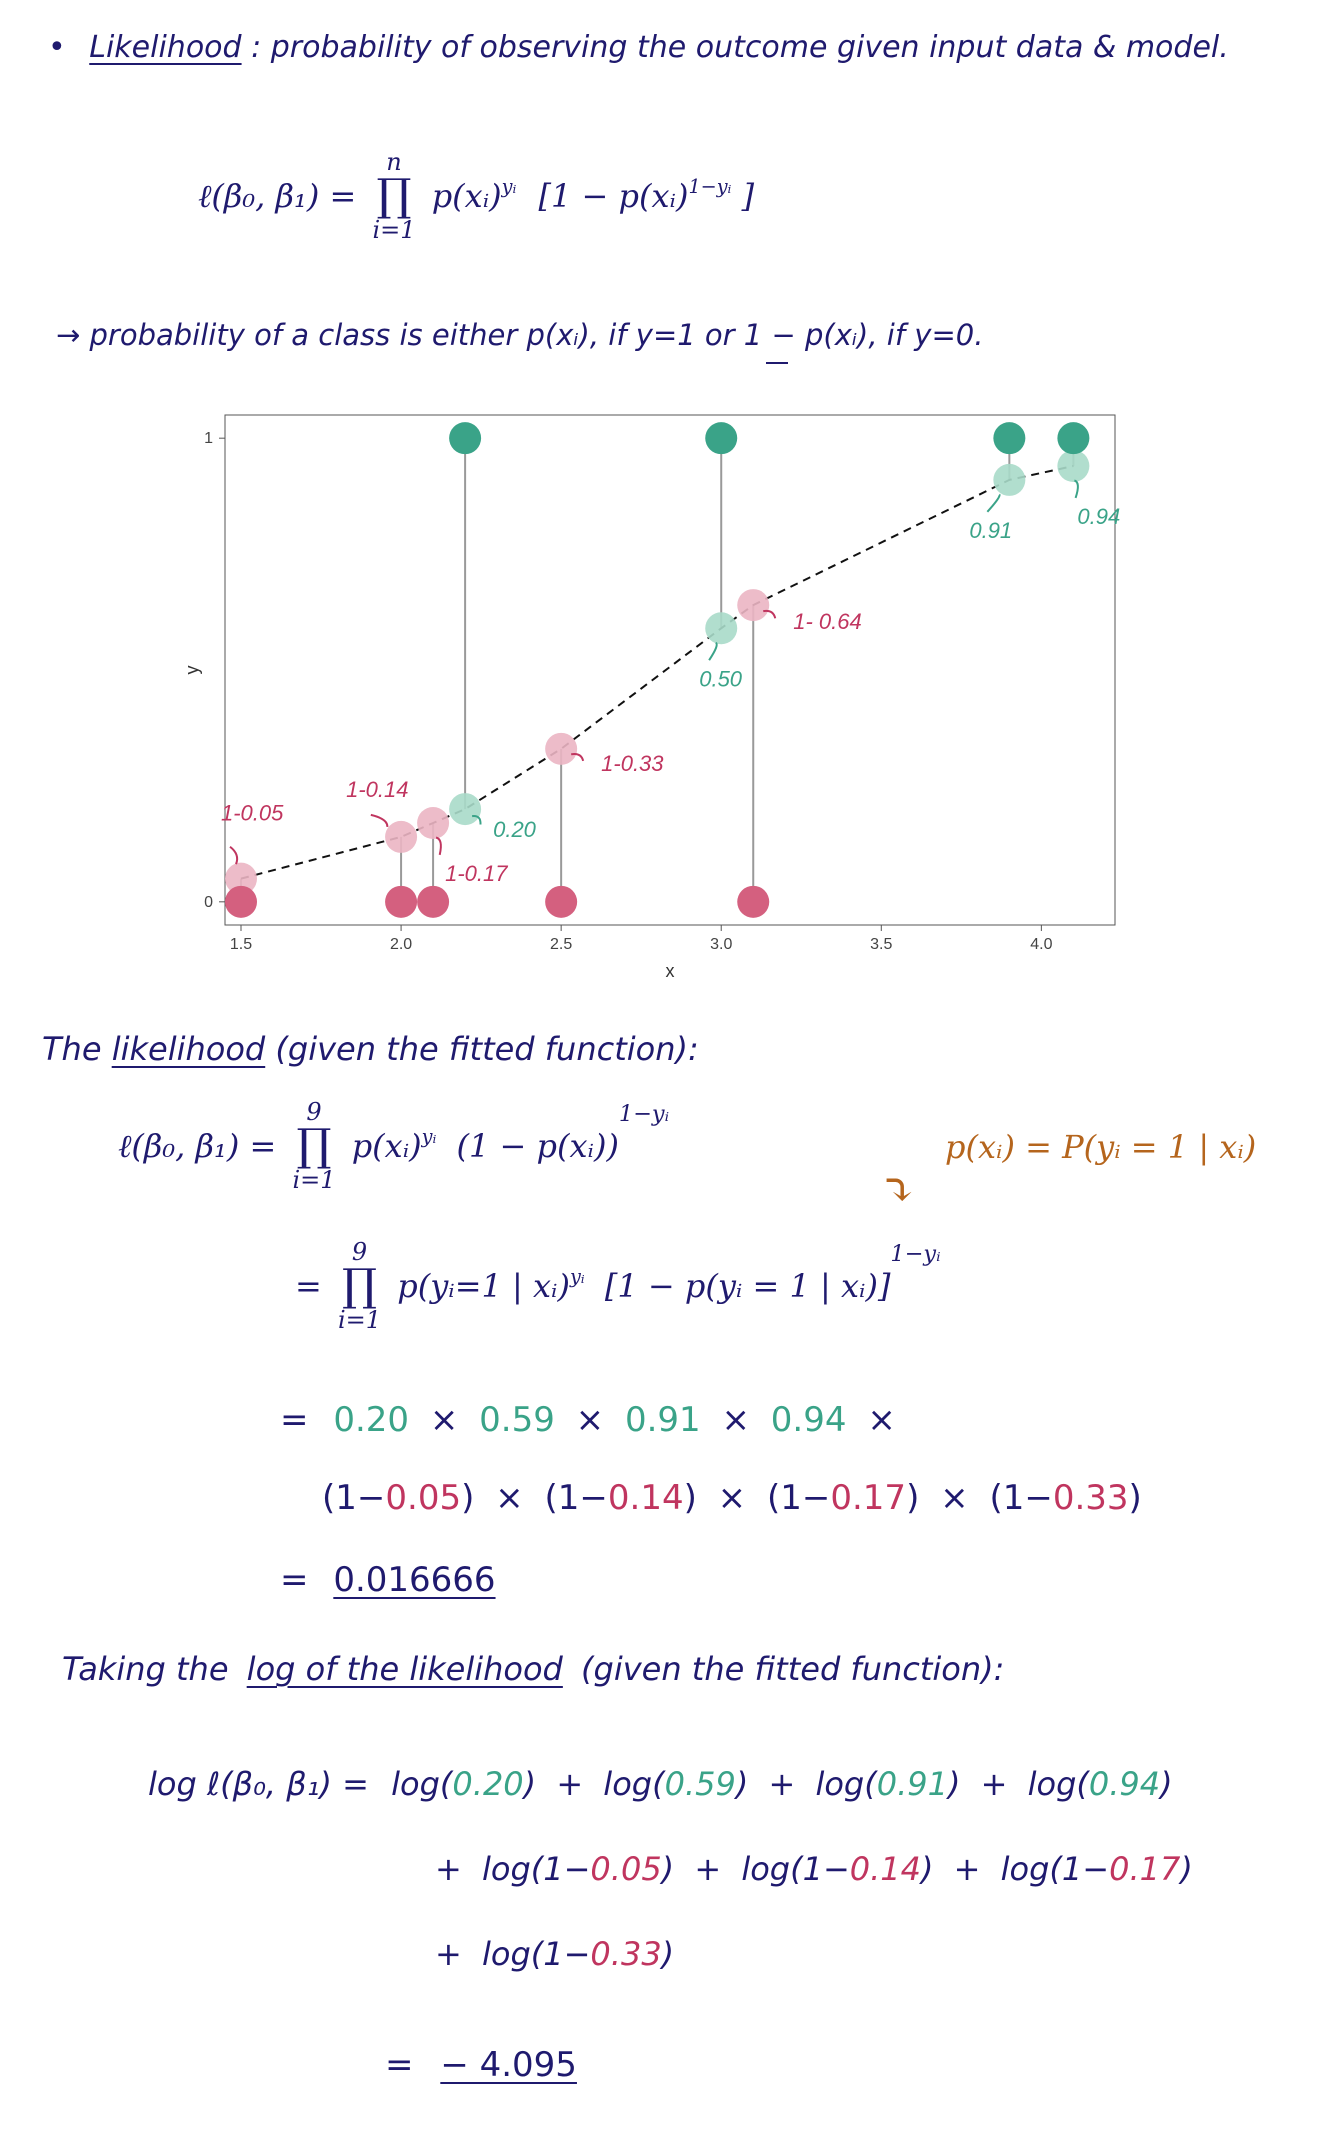 This screenshot has width=1342, height=2129. I want to click on eq1-exp1: yᵢ, so click(429, 1136).